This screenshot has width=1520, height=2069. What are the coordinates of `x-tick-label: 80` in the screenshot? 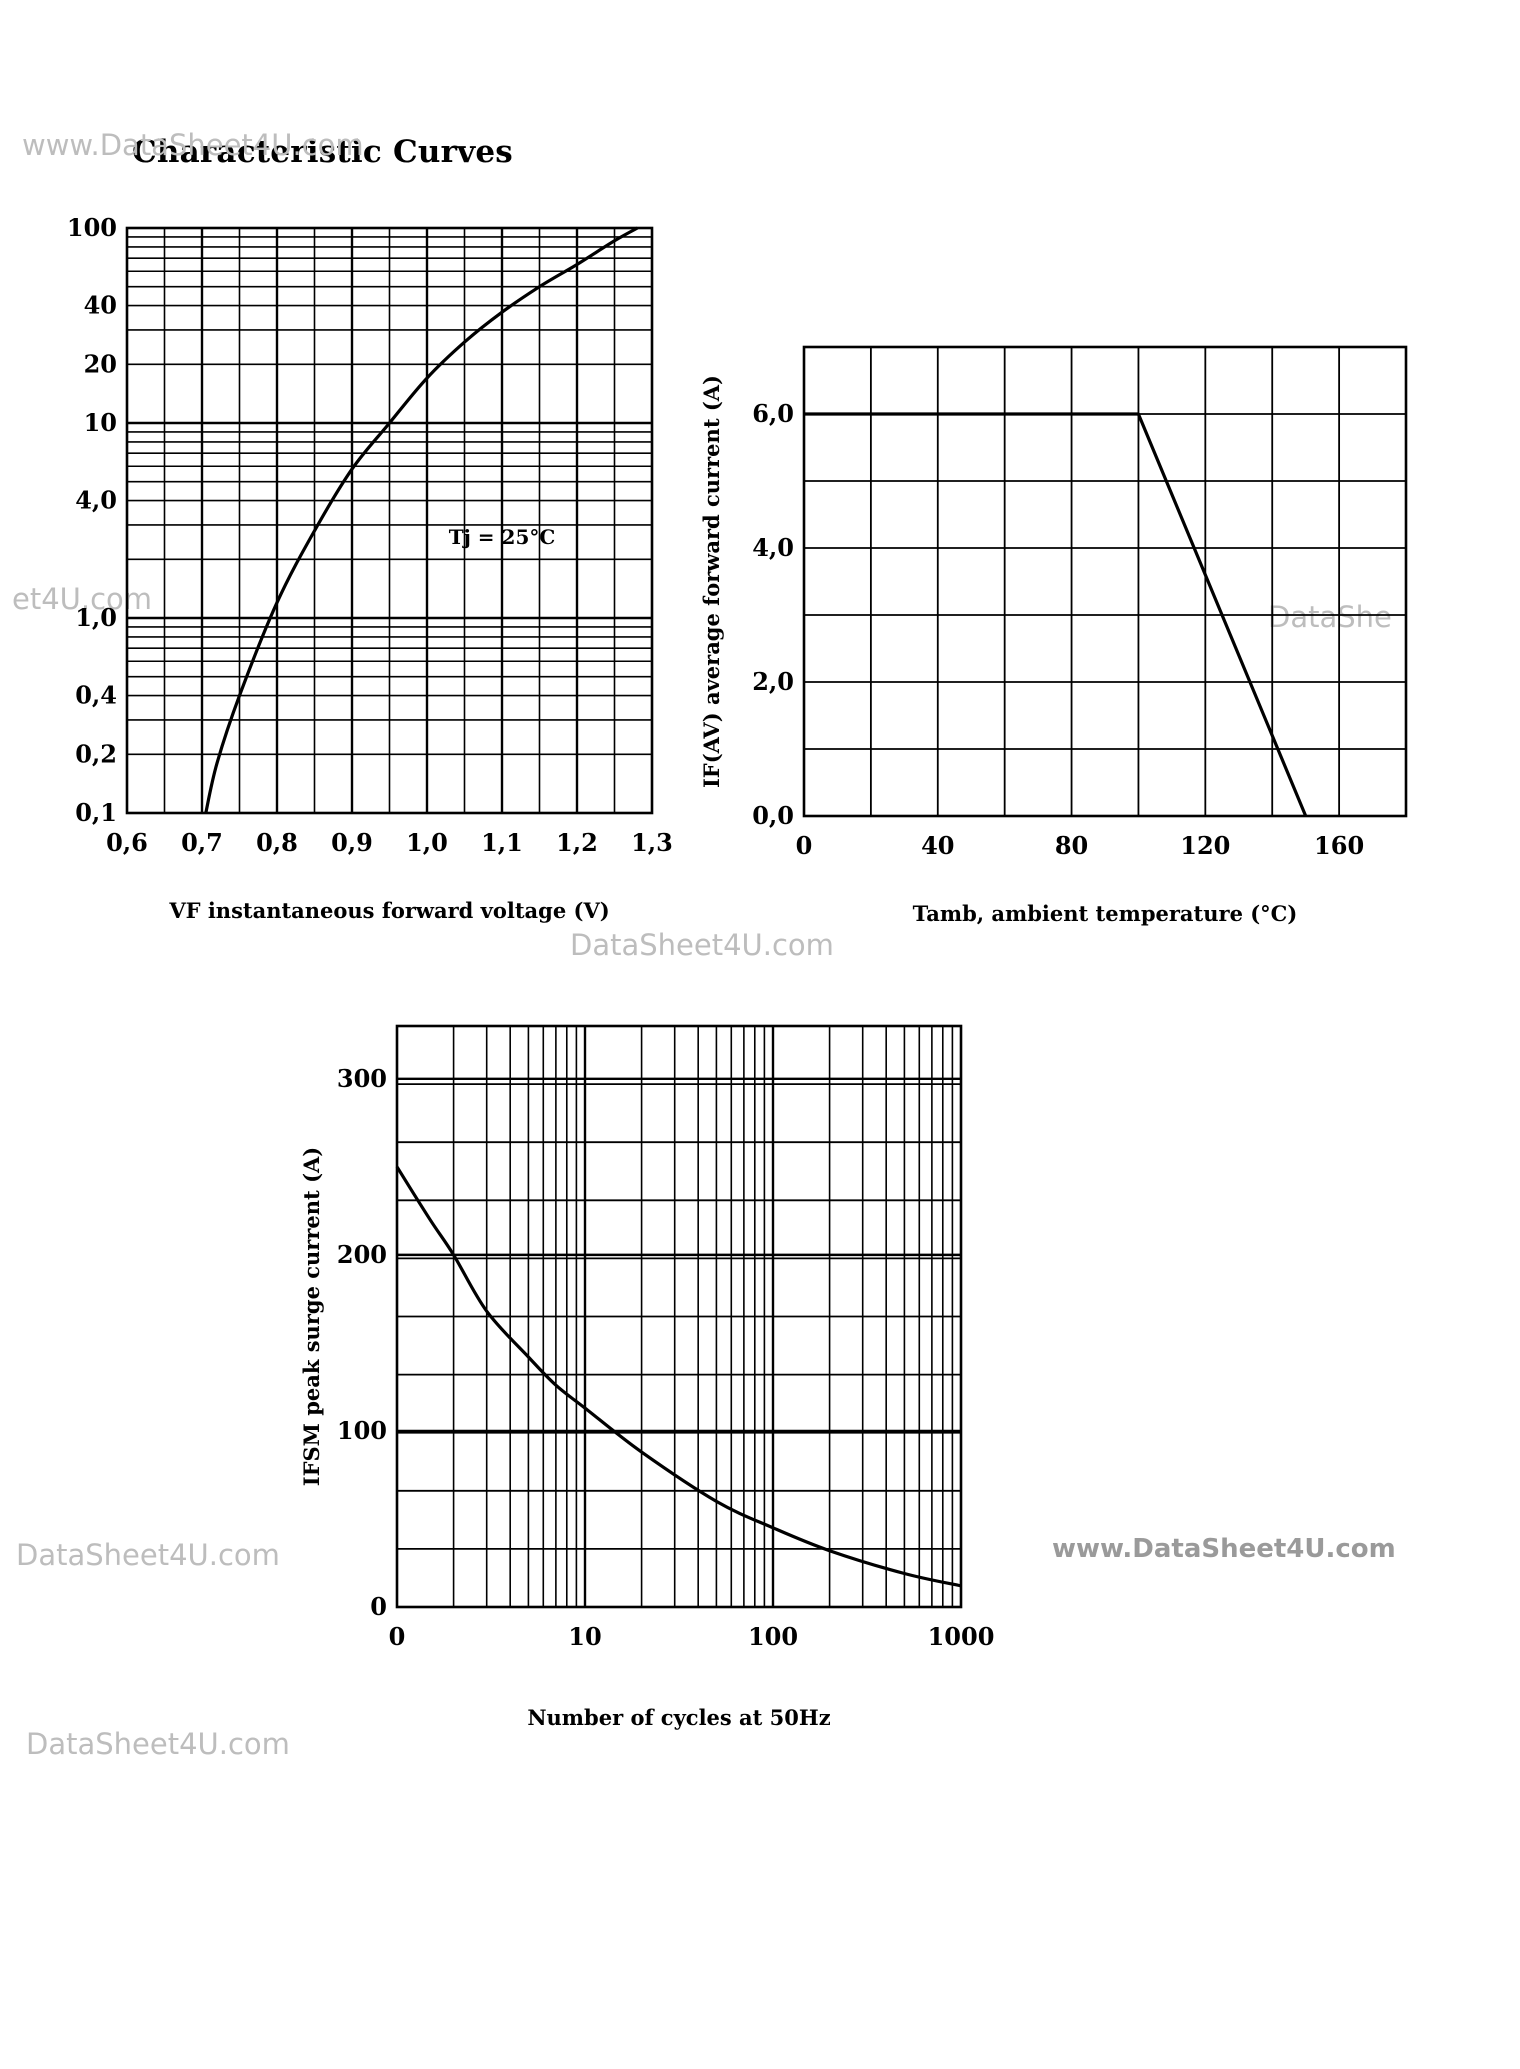 It's located at (1071, 845).